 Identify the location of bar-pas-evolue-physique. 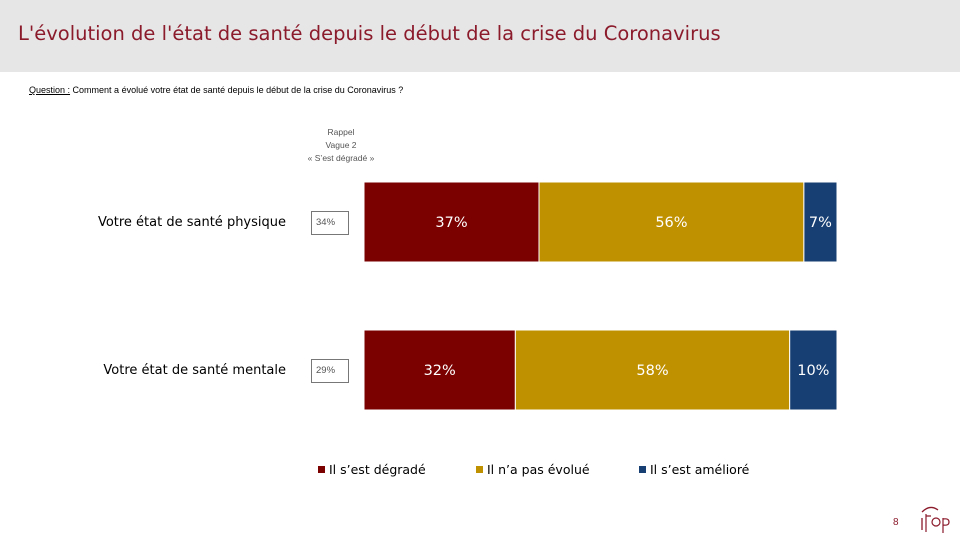
(671, 222).